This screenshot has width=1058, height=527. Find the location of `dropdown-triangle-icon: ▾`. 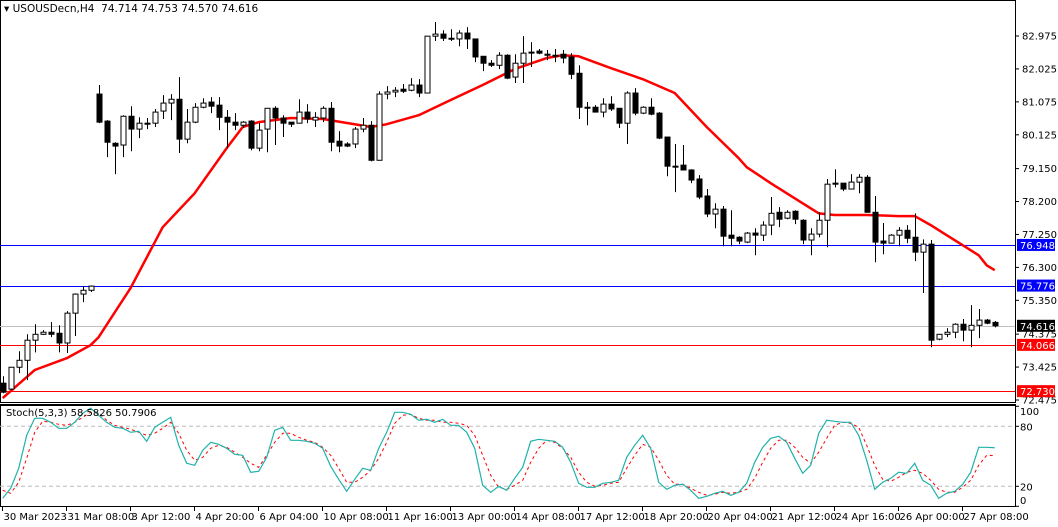

dropdown-triangle-icon: ▾ is located at coordinates (8, 9).